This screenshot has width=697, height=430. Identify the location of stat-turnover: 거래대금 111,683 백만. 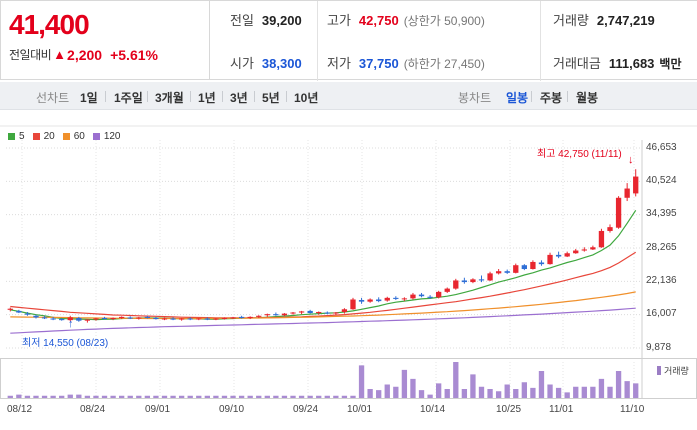
(617, 63).